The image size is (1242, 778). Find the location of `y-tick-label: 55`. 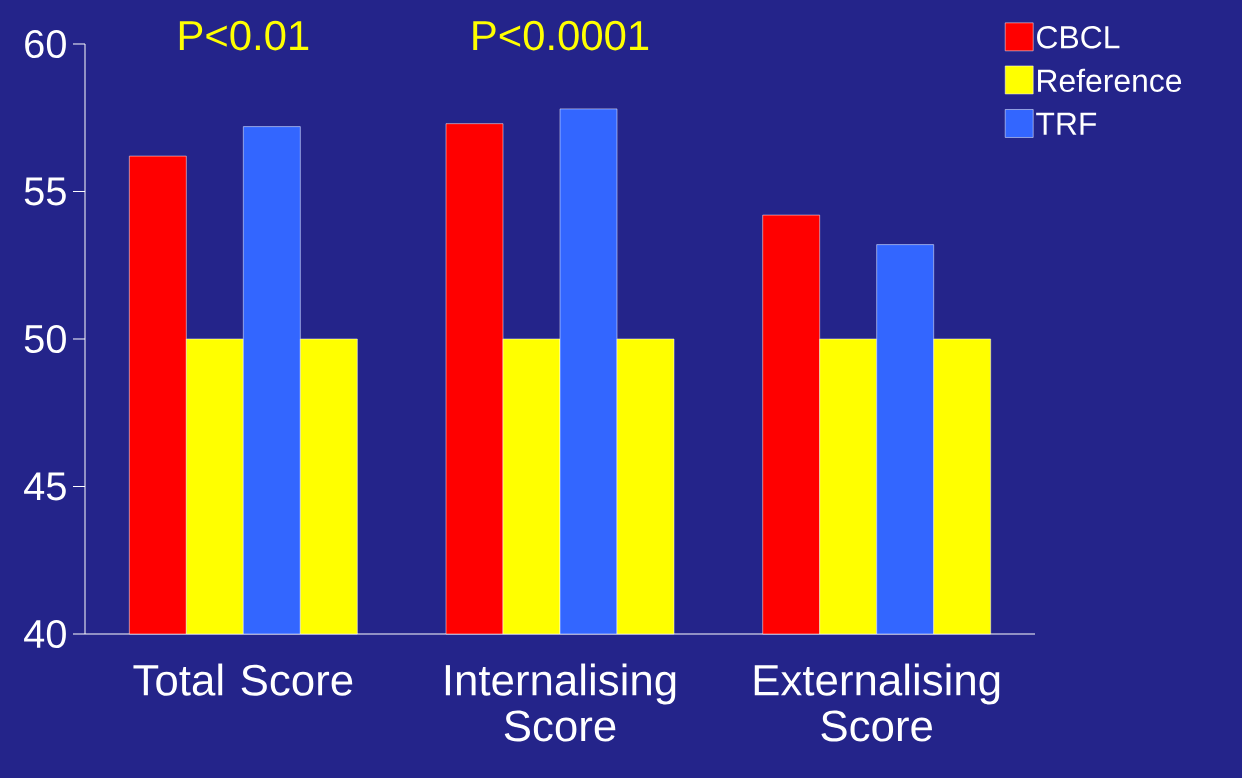

y-tick-label: 55 is located at coordinates (45, 191).